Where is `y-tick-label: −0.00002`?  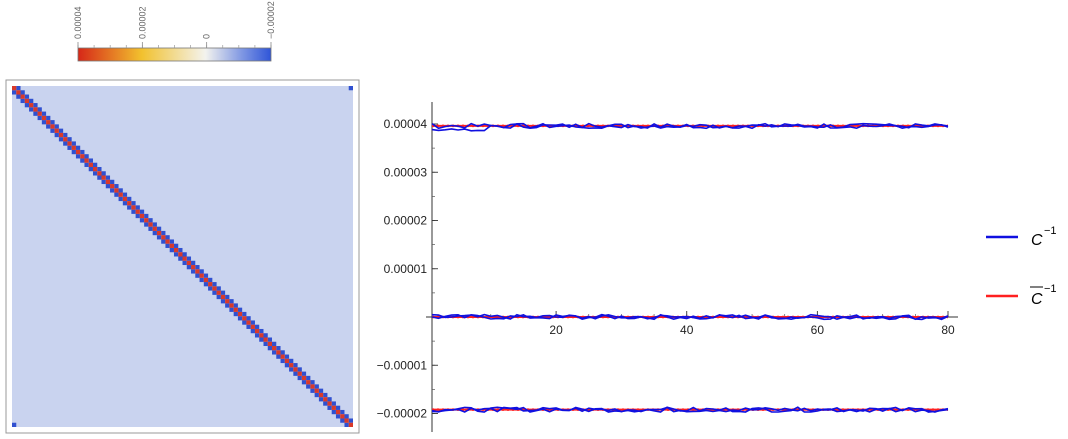 y-tick-label: −0.00002 is located at coordinates (402, 414).